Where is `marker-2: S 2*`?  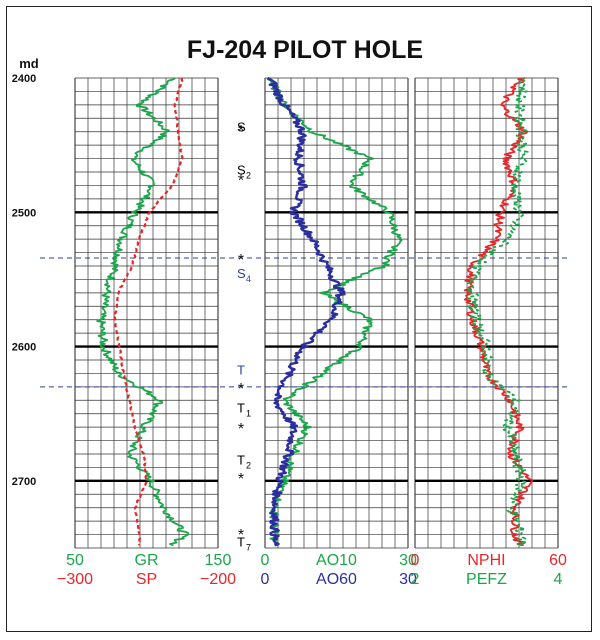 marker-2: S 2* is located at coordinates (244, 176).